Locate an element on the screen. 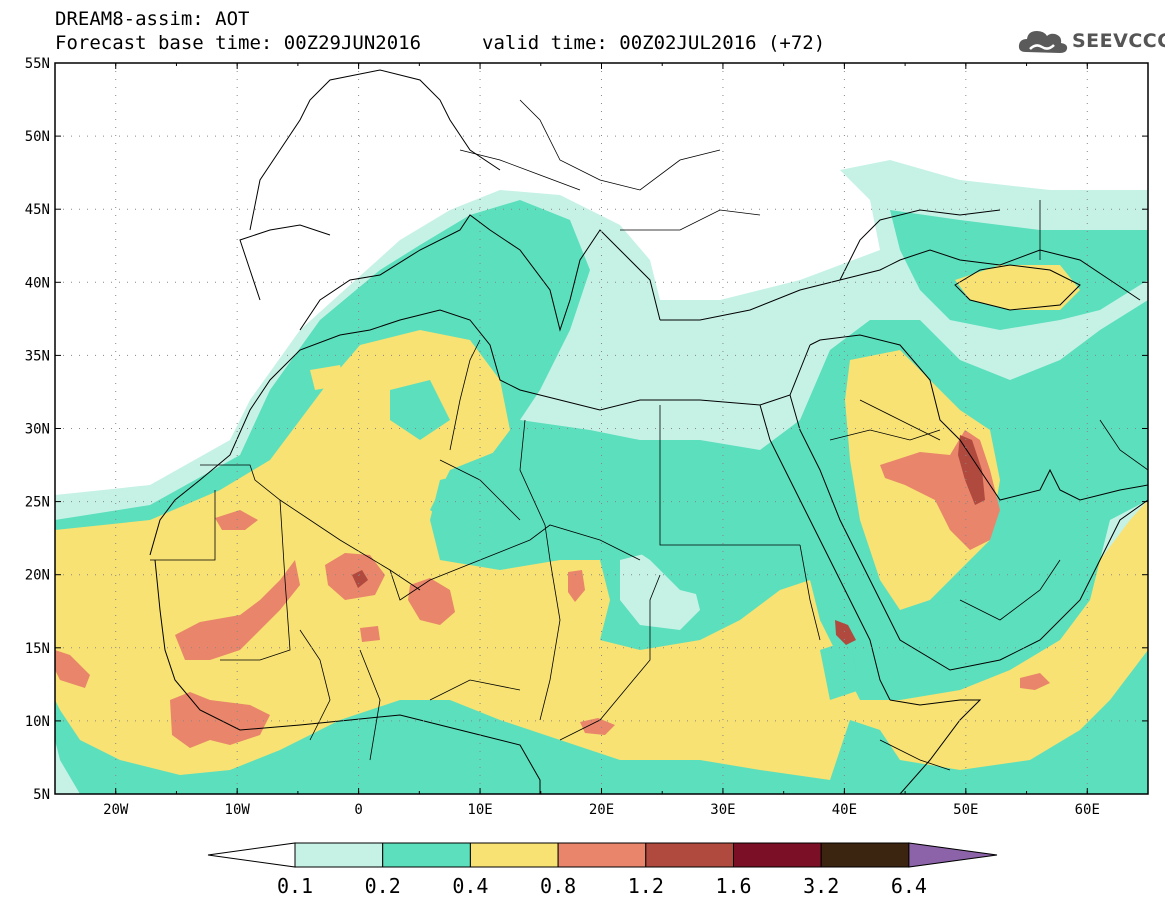 The height and width of the screenshot is (905, 1165). colorbar-label: 1.2 is located at coordinates (646, 886).